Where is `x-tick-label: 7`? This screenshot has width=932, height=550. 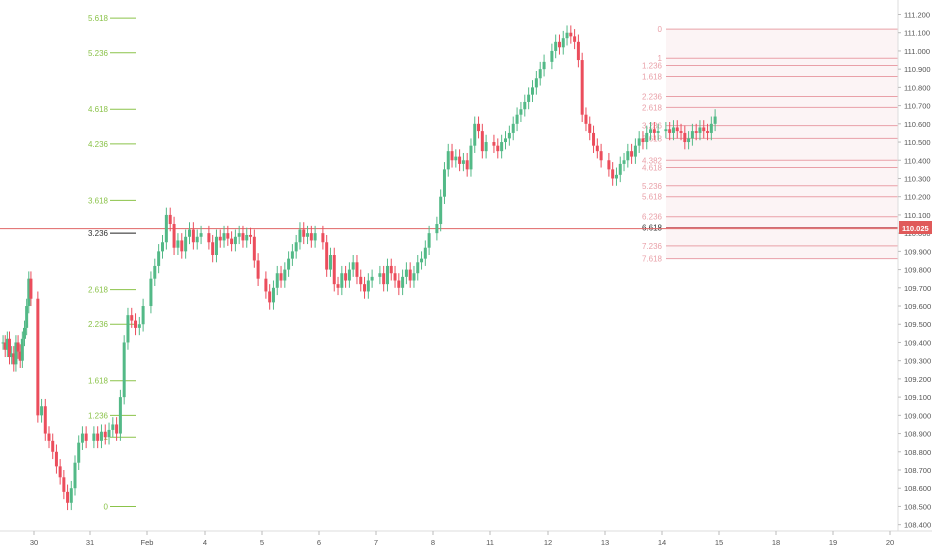 x-tick-label: 7 is located at coordinates (376, 542).